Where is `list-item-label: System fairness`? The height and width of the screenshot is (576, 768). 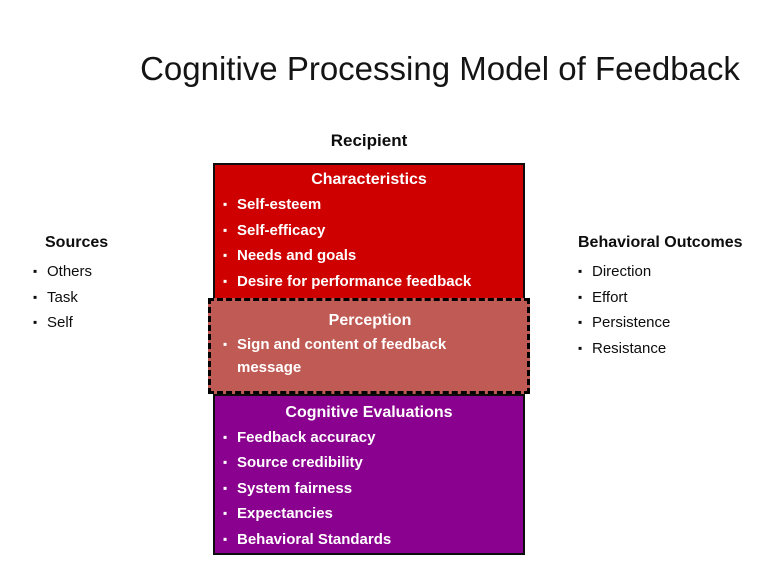
list-item-label: System fairness is located at coordinates (295, 488).